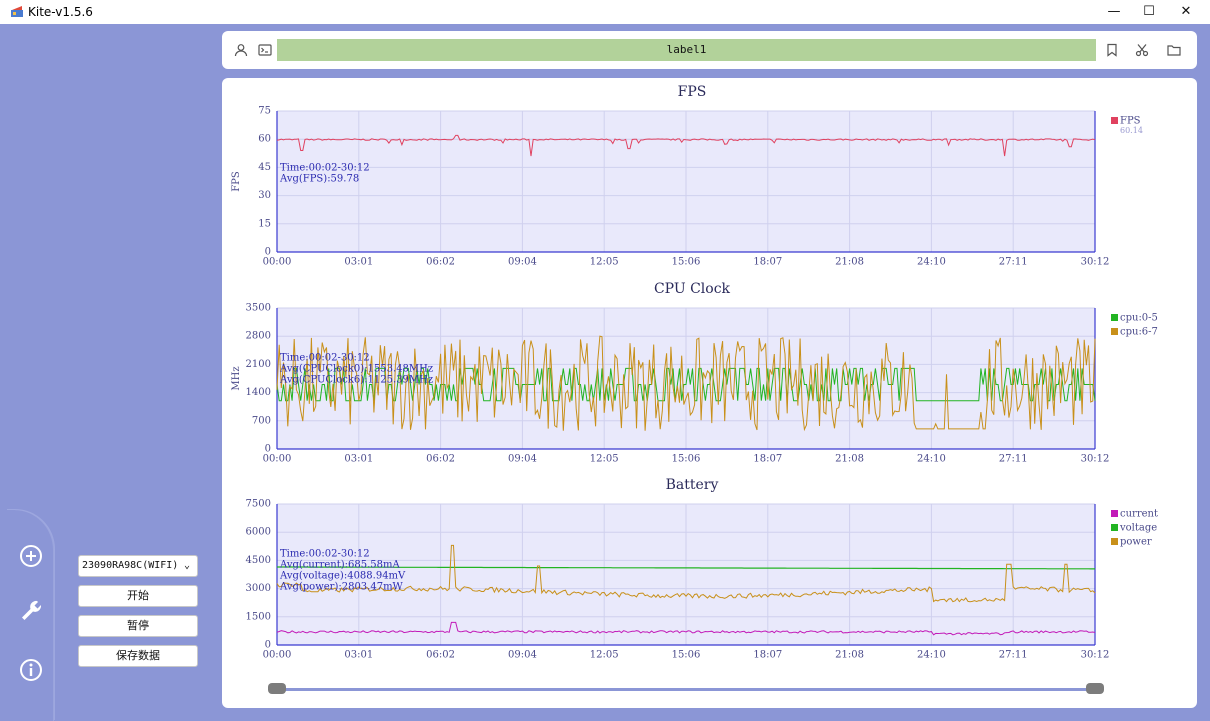 The image size is (1210, 721). What do you see at coordinates (258, 392) in the screenshot?
I see `y-tick-label: 1400` at bounding box center [258, 392].